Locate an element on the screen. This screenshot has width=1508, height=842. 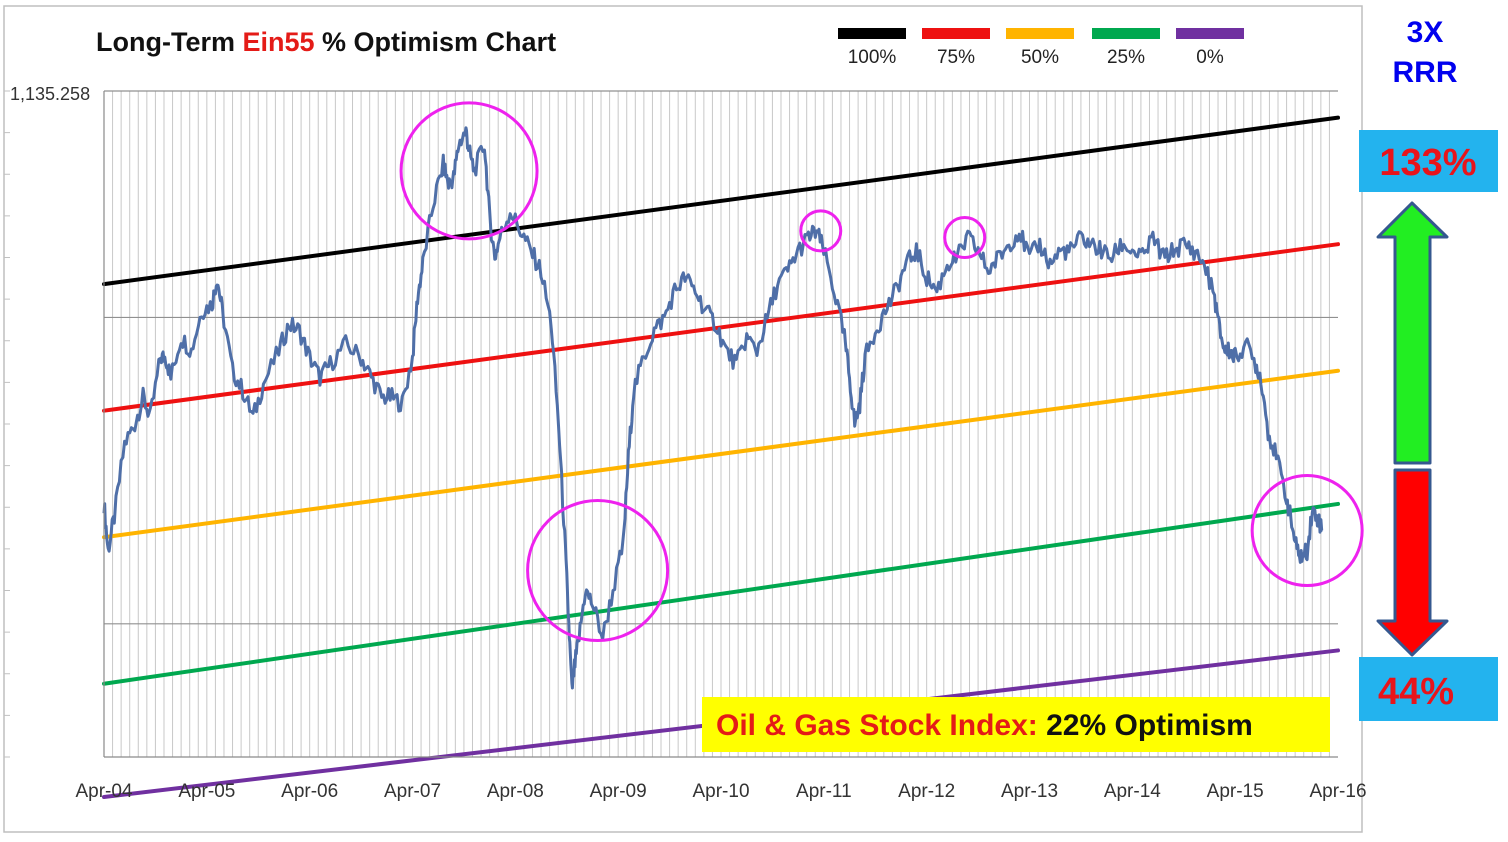
x-tick-label: Apr-07 is located at coordinates (412, 791).